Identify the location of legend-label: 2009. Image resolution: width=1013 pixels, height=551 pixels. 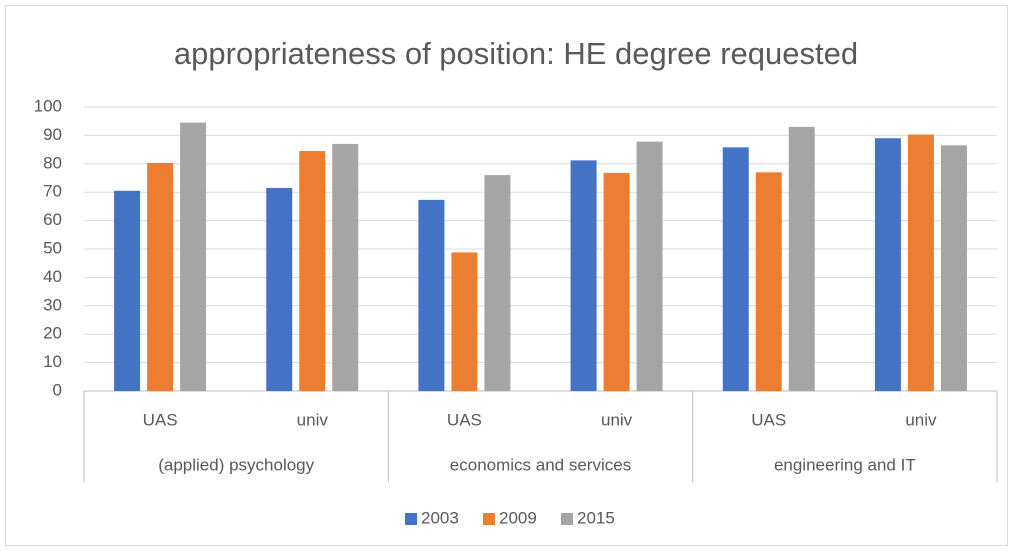
(518, 517).